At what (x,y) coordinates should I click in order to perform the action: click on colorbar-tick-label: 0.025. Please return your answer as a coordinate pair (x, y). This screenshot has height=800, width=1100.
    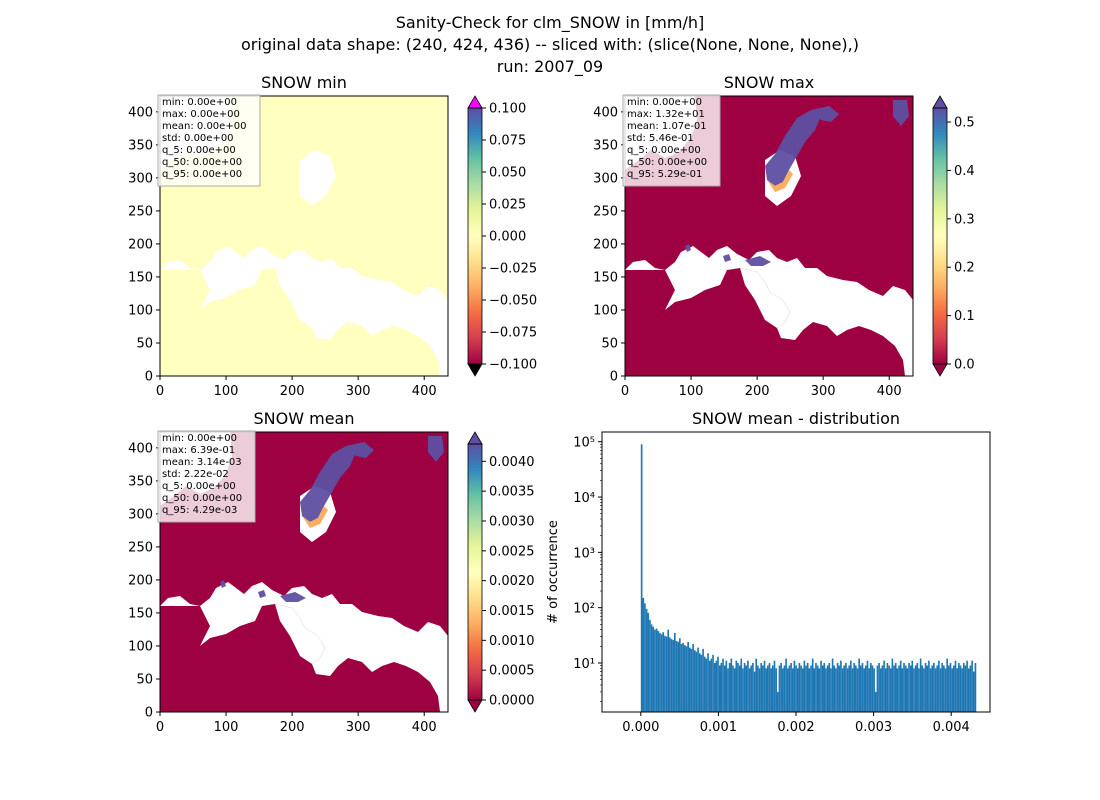
    Looking at the image, I should click on (507, 205).